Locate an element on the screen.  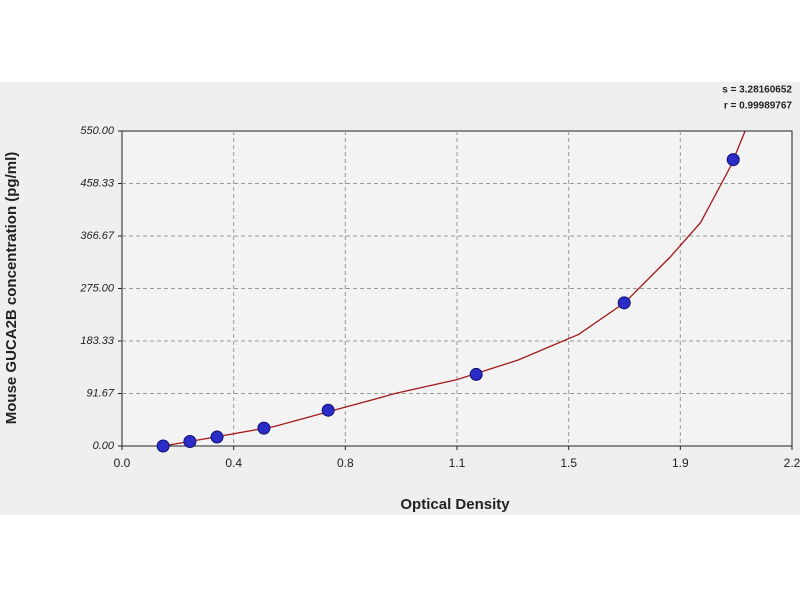
x-tick-label: 1.1 is located at coordinates (457, 463).